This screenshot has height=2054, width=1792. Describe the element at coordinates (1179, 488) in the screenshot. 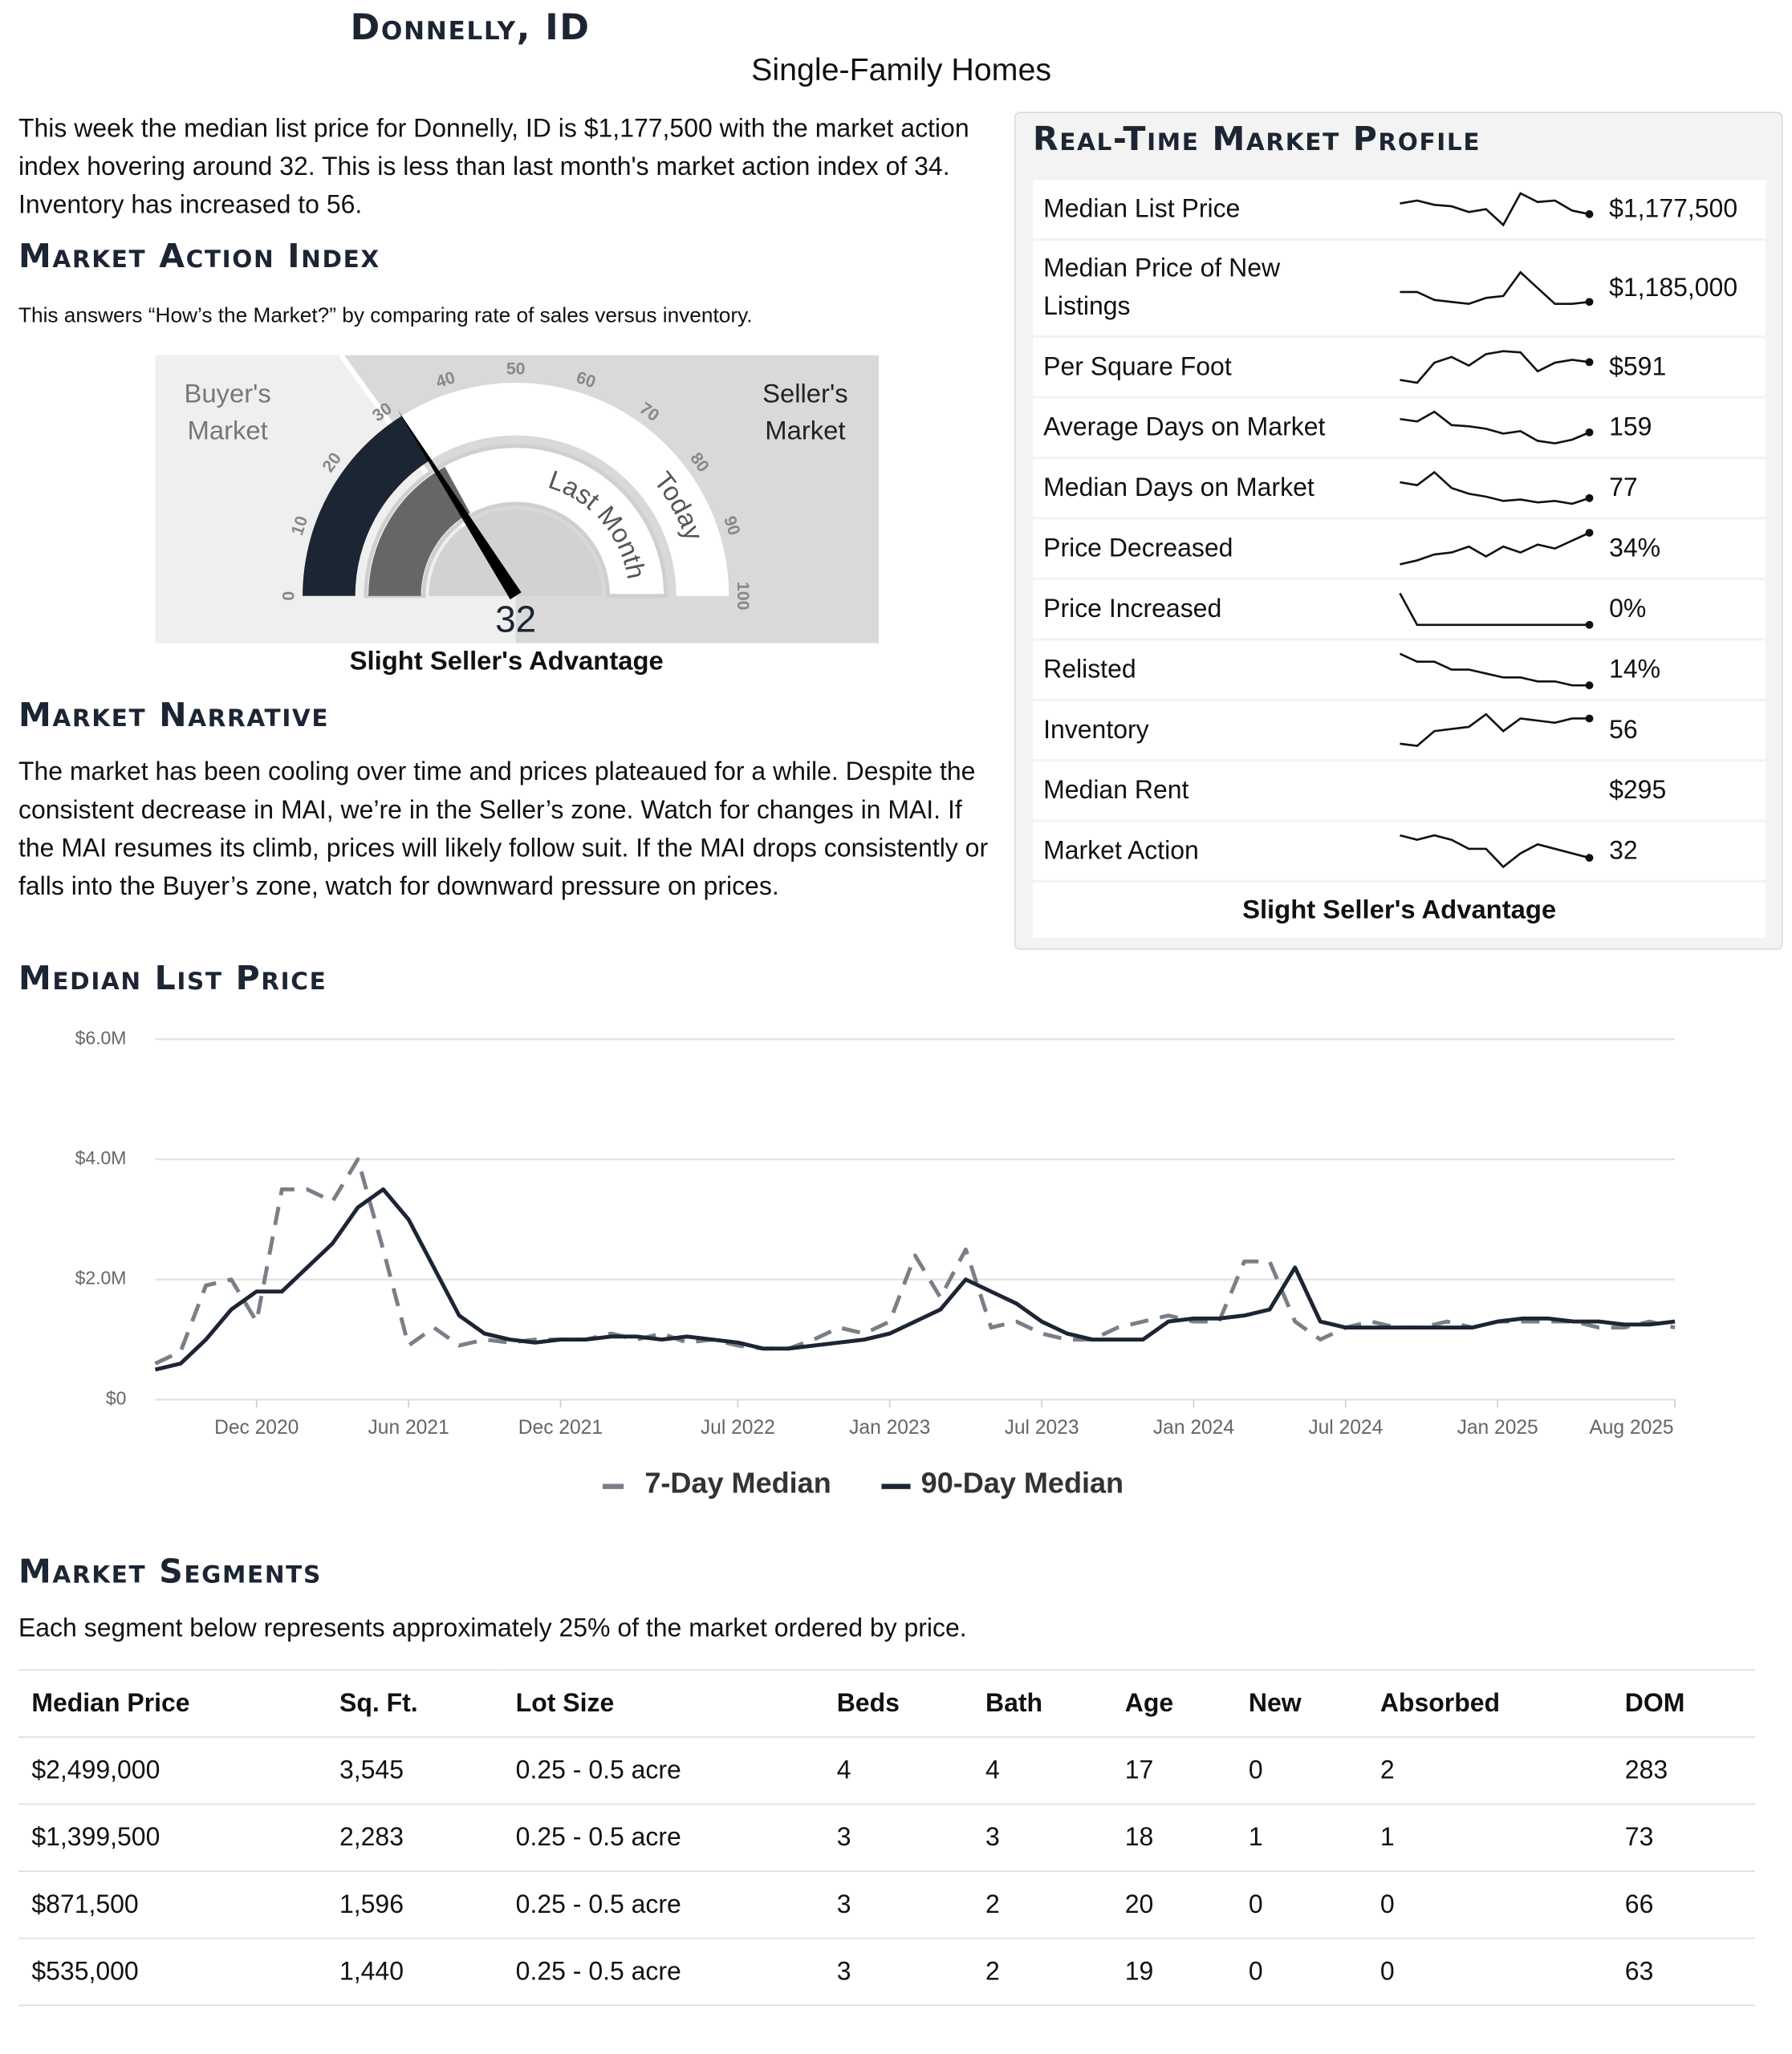

I see `profile-label: Median Days on Market` at that location.